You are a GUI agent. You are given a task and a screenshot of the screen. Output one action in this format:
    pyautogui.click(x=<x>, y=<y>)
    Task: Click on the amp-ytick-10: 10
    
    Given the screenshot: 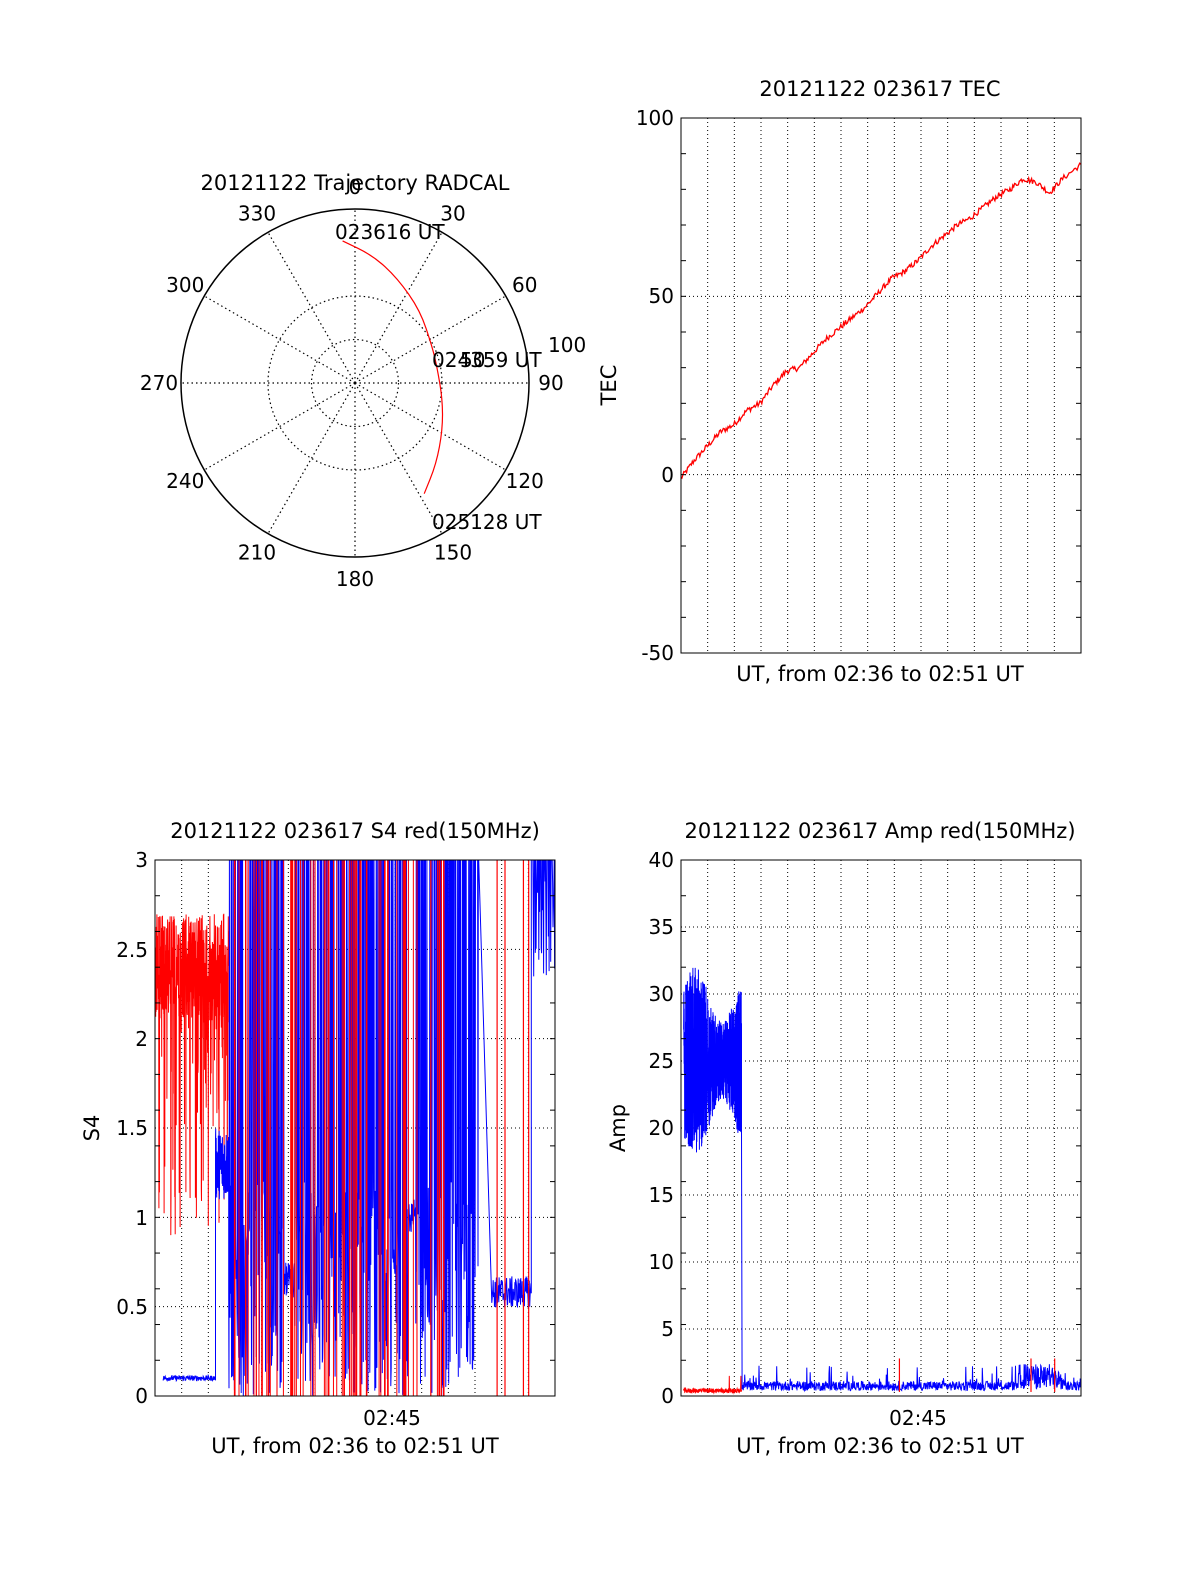 What is the action you would take?
    pyautogui.click(x=661, y=1262)
    